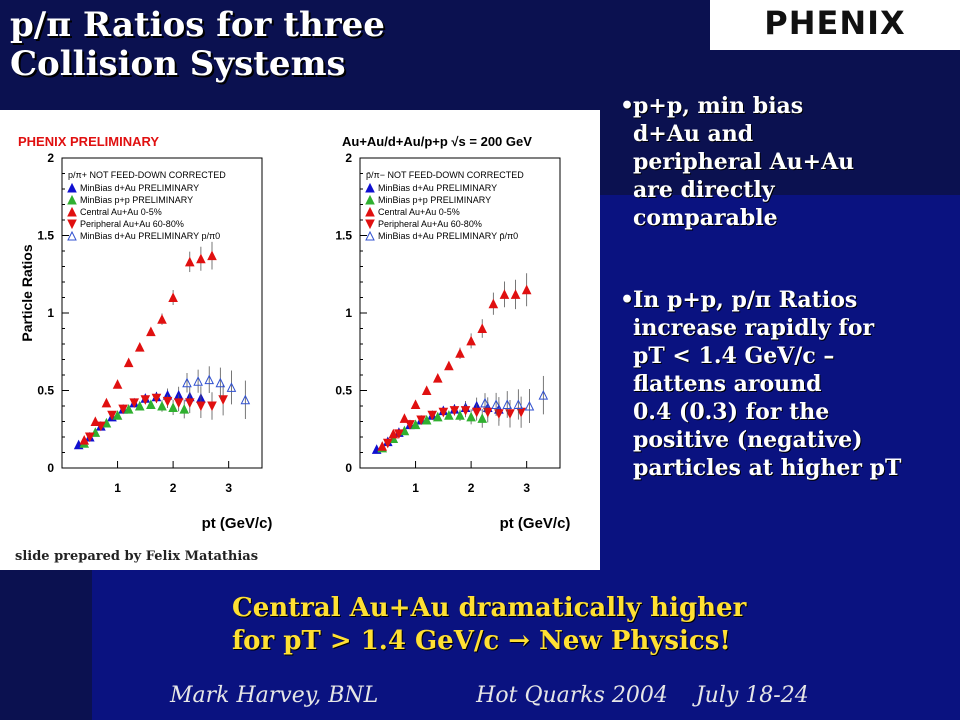  Describe the element at coordinates (471, 488) in the screenshot. I see `x-tick-label: 2` at that location.